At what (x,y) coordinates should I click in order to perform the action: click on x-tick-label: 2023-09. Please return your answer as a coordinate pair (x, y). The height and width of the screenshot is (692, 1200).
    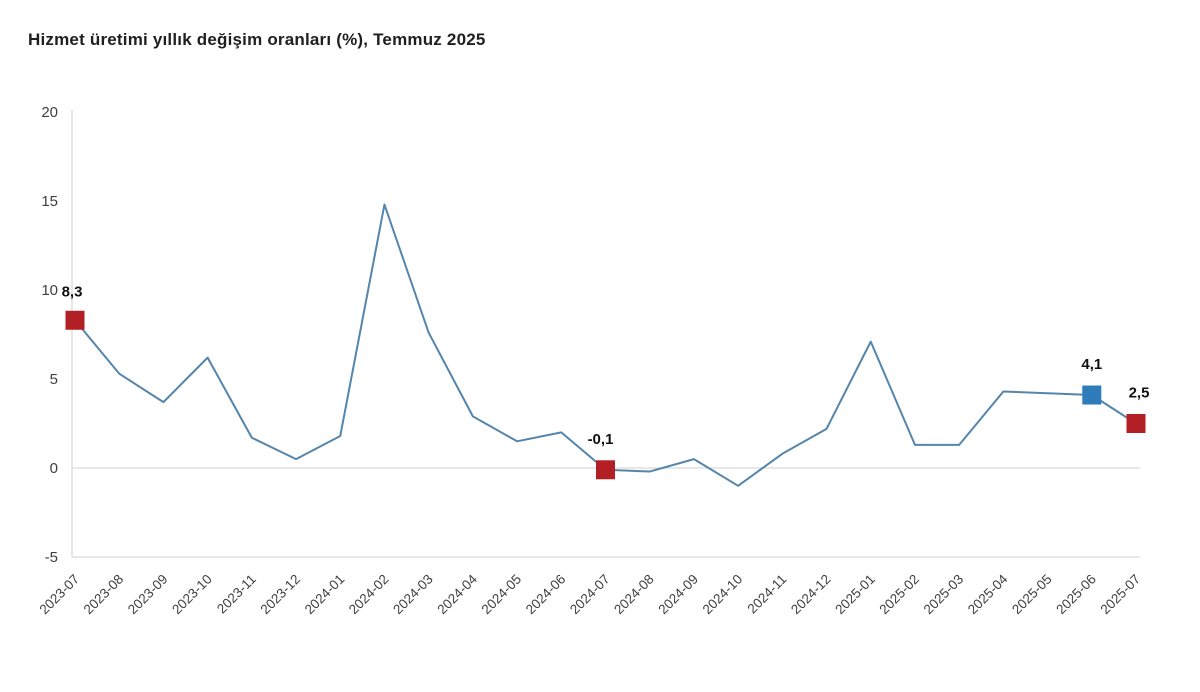
    Looking at the image, I should click on (148, 595).